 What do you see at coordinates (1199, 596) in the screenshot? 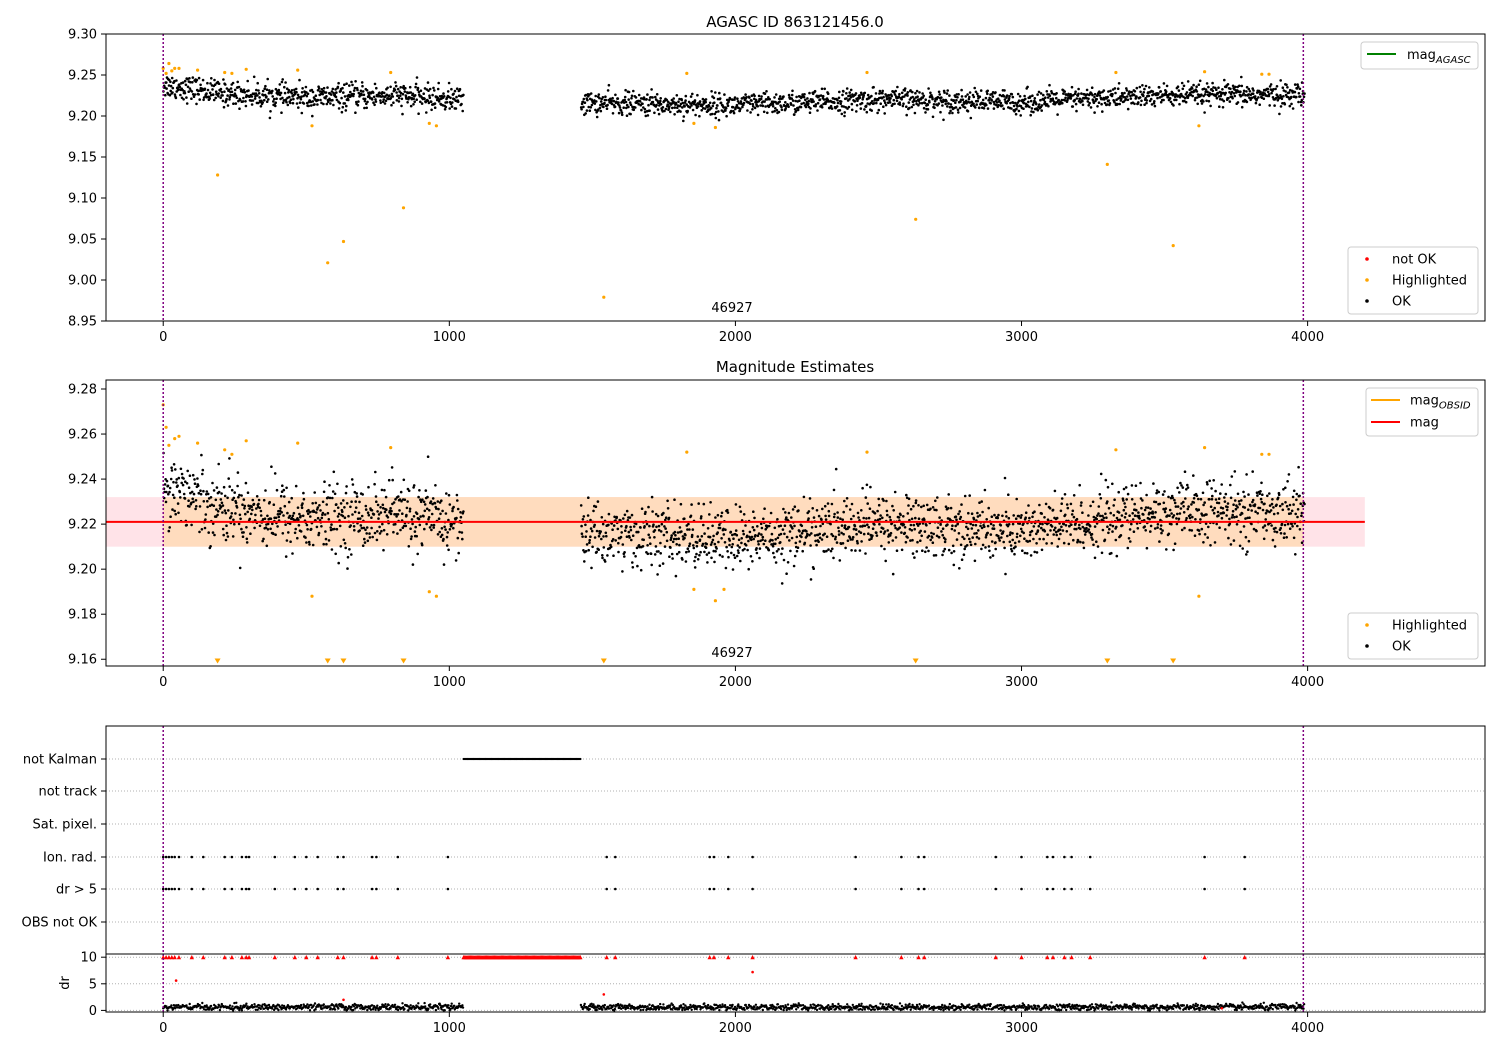
I see `panel2-highlighted-point` at bounding box center [1199, 596].